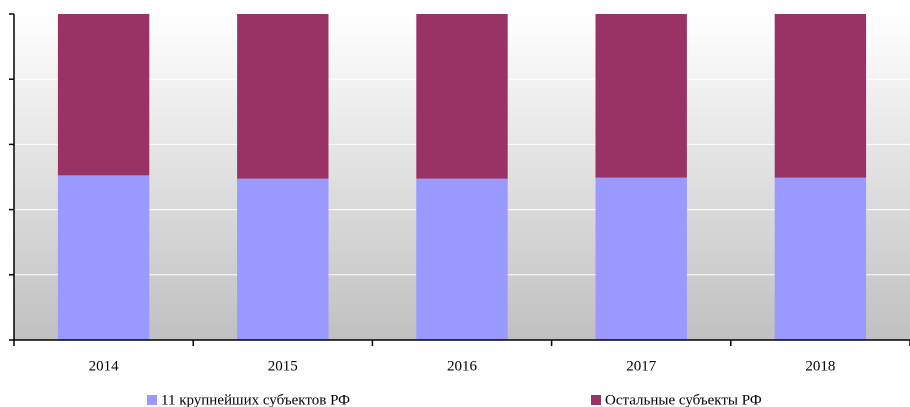 The image size is (910, 407). What do you see at coordinates (104, 366) in the screenshot?
I see `x-tick-label: 2014` at bounding box center [104, 366].